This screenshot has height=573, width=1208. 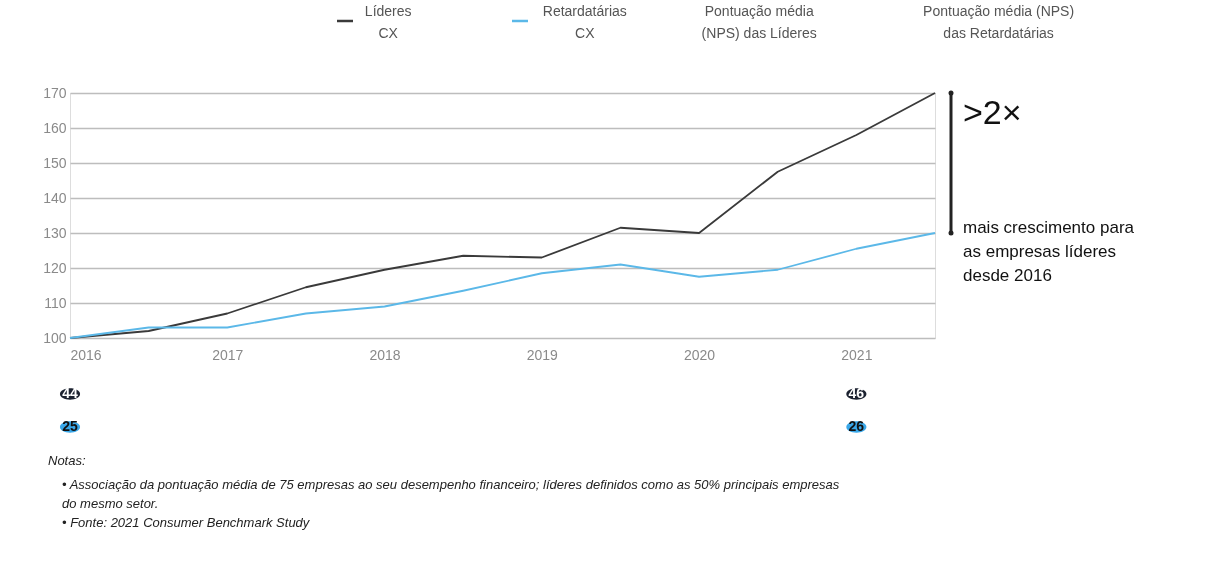 I want to click on text: • Fonte: 2021 Consumer Benchmark Study, so click(x=186, y=522).